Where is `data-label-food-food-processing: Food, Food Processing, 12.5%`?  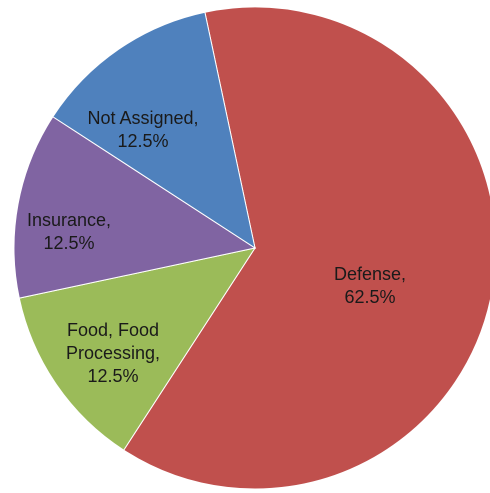 data-label-food-food-processing: Food, Food Processing, 12.5% is located at coordinates (113, 353).